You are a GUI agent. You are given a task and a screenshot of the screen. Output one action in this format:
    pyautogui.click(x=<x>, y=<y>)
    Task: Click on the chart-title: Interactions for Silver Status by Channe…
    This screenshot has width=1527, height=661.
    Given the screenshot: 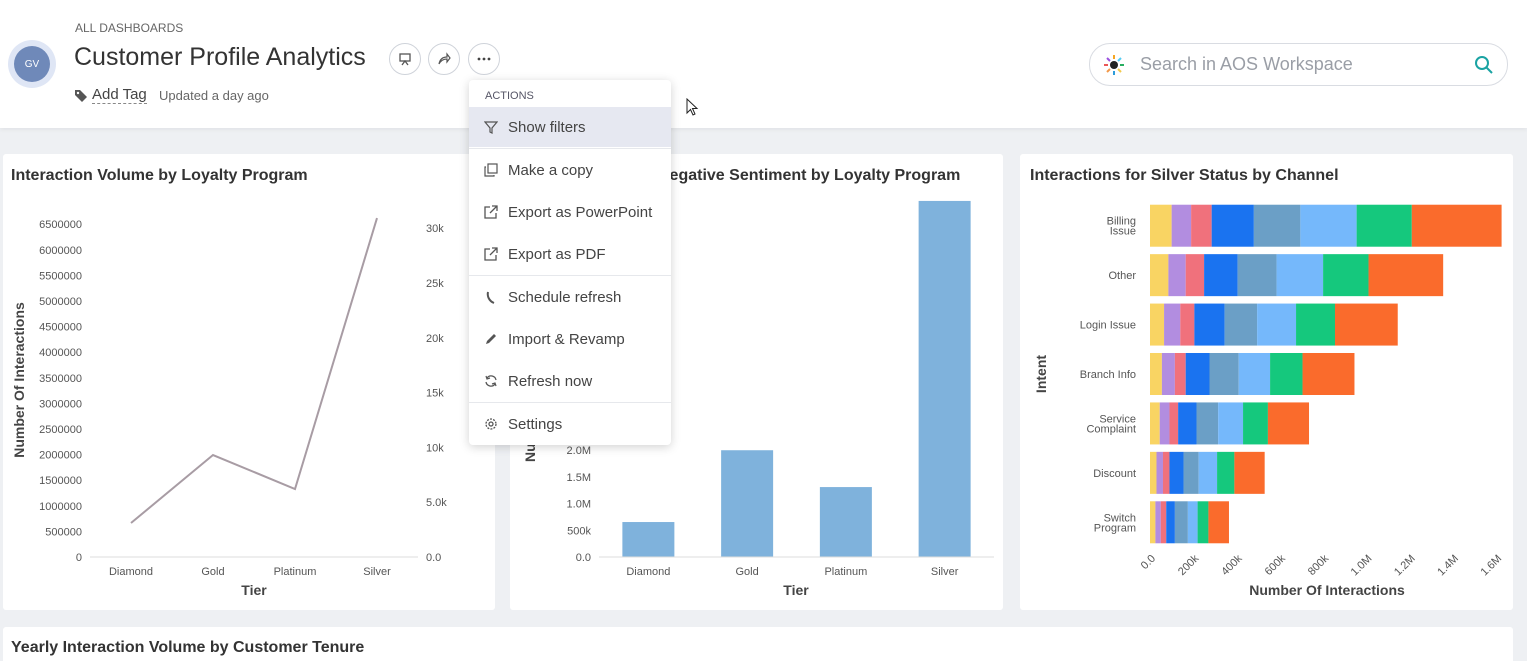 What is the action you would take?
    pyautogui.click(x=1184, y=175)
    